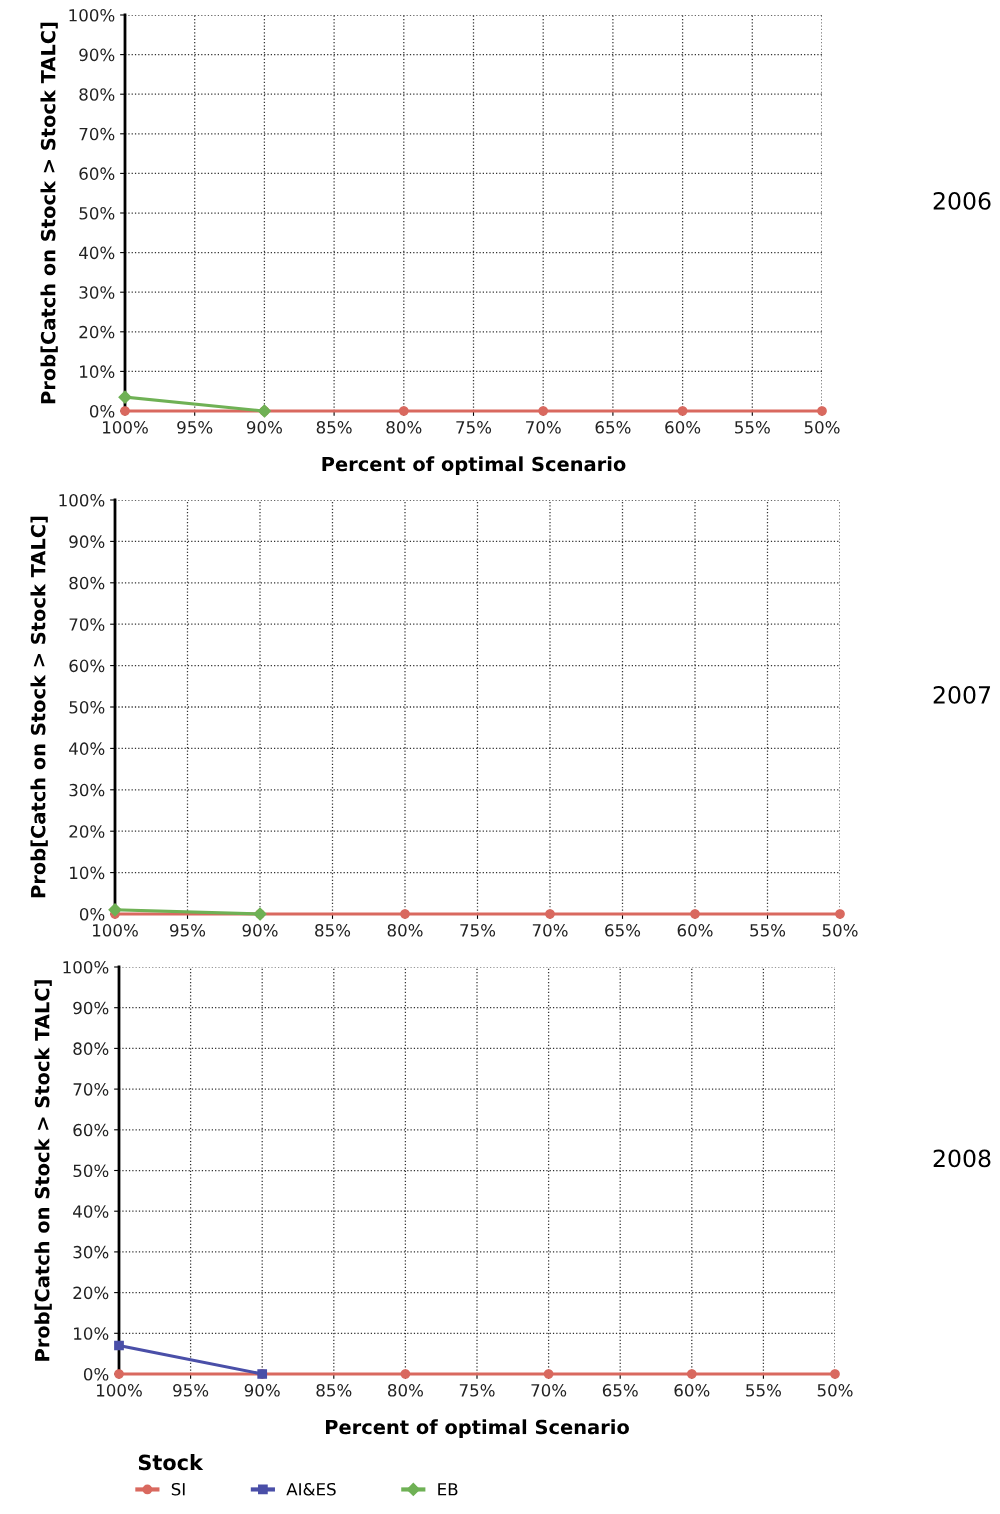 The image size is (1000, 1514). I want to click on text: 2008, so click(962, 1158).